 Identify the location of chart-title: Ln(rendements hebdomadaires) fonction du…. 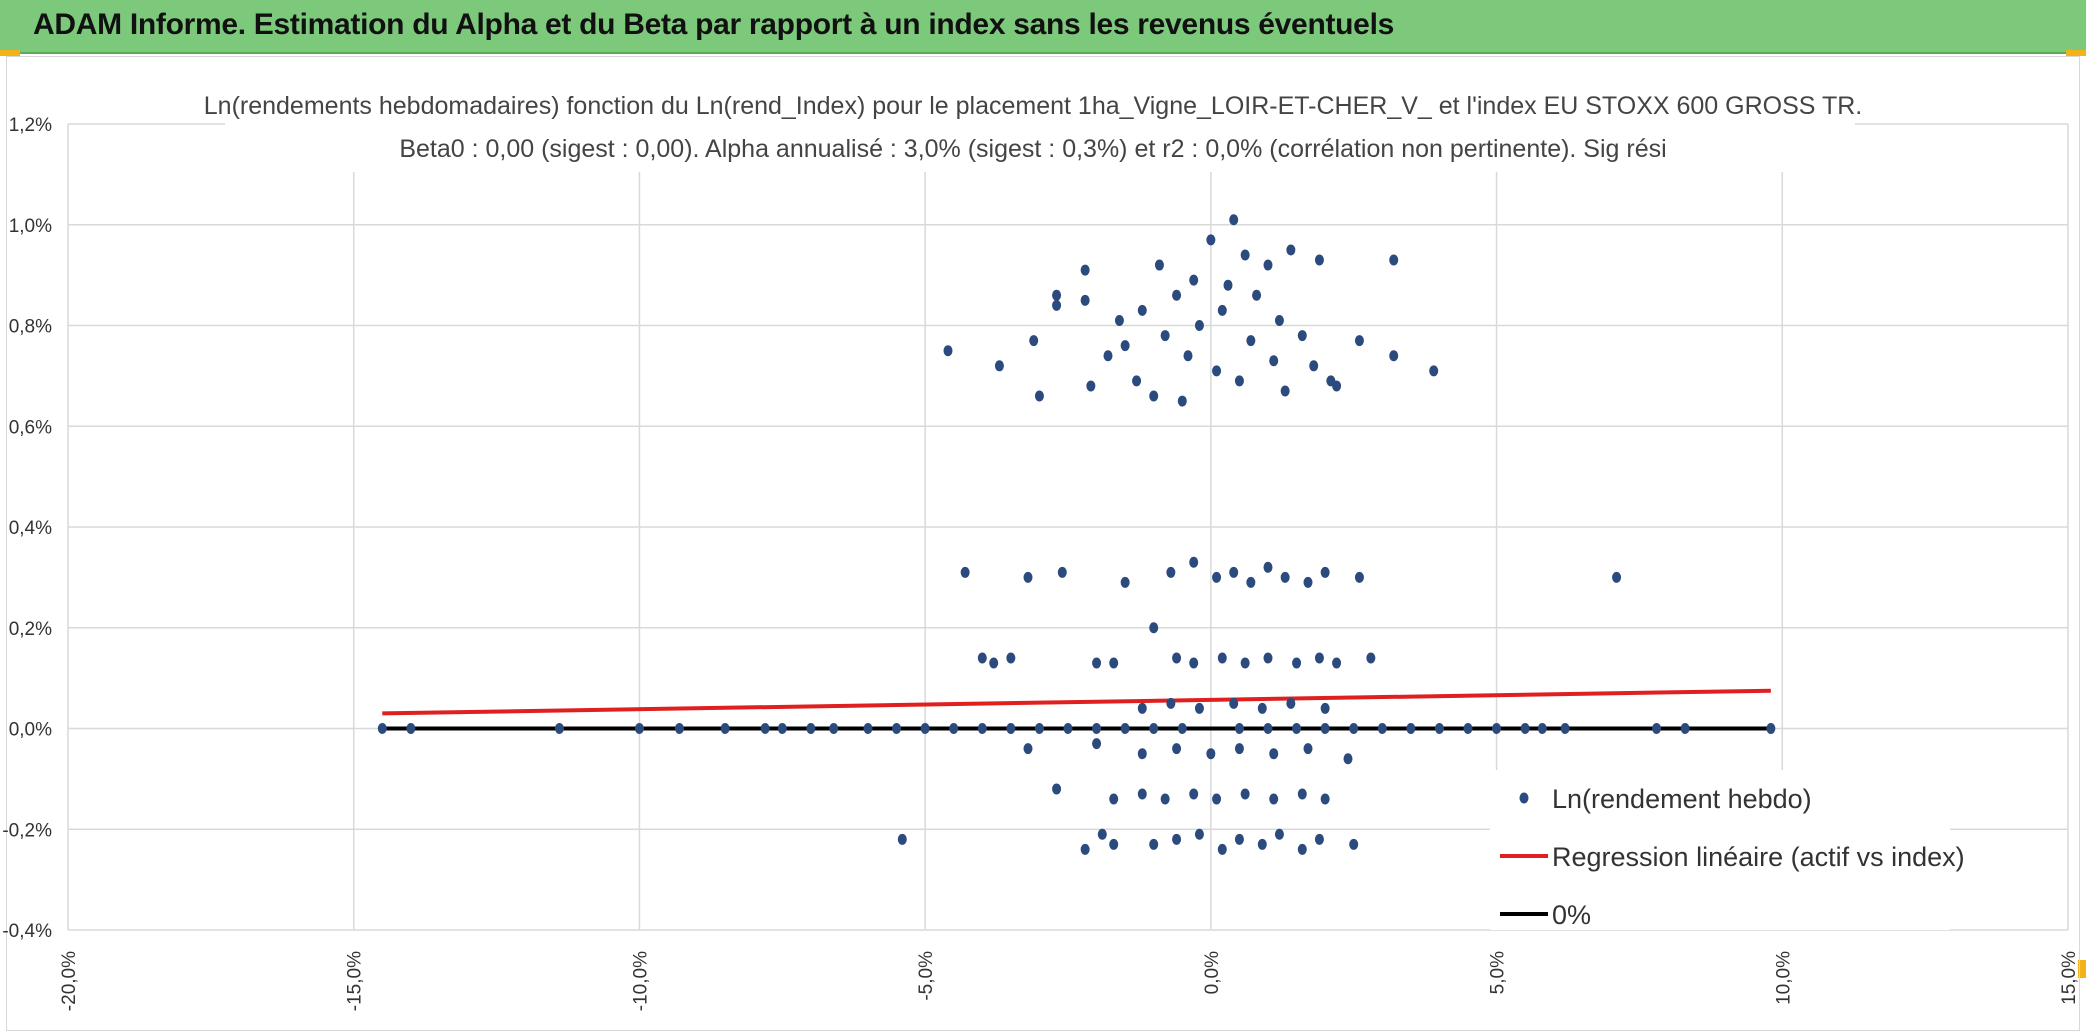
(1033, 106).